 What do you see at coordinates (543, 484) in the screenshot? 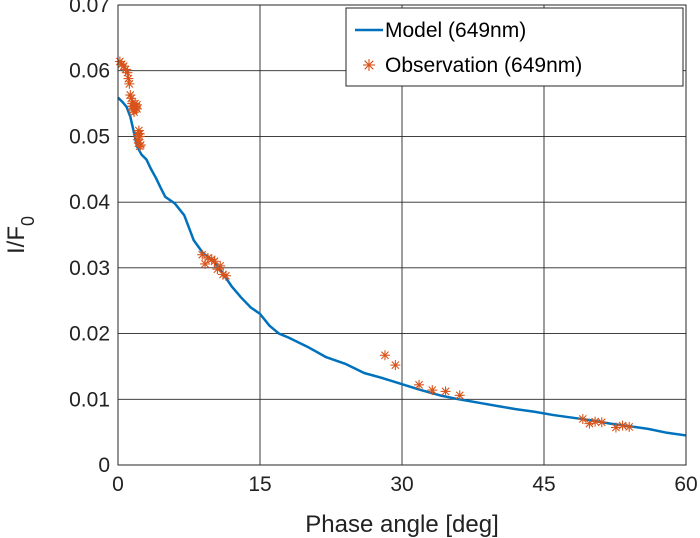
I see `x-tick-label: 45` at bounding box center [543, 484].